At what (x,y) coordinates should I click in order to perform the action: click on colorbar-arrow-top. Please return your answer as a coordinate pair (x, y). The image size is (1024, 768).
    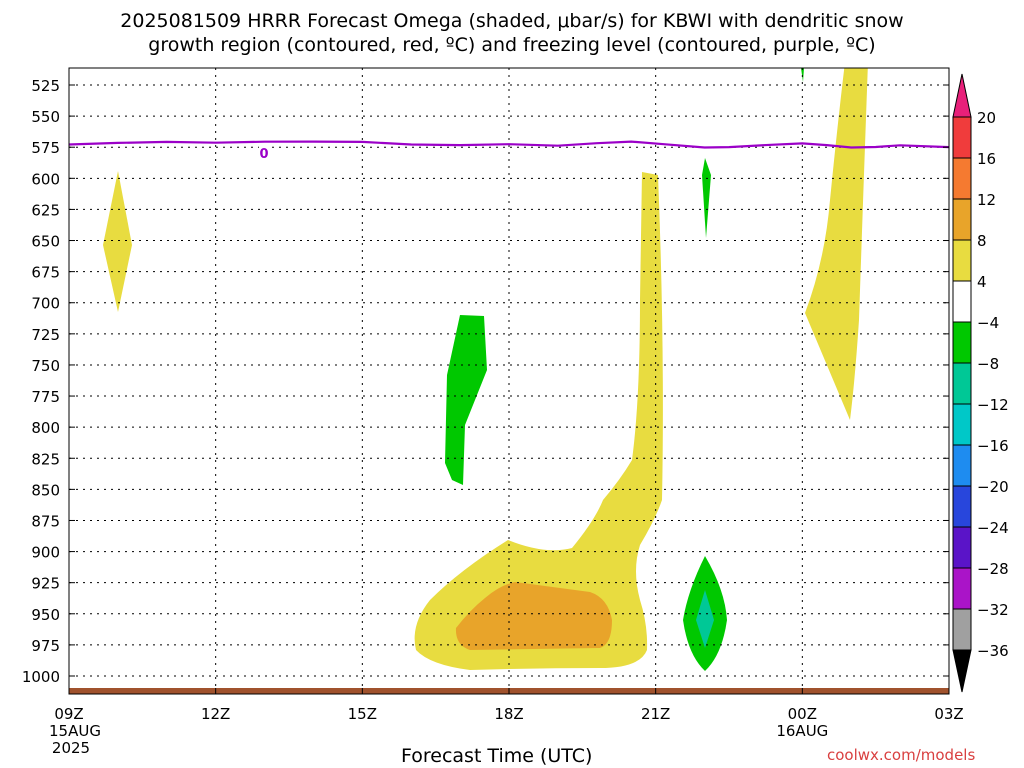
    Looking at the image, I should click on (962, 95).